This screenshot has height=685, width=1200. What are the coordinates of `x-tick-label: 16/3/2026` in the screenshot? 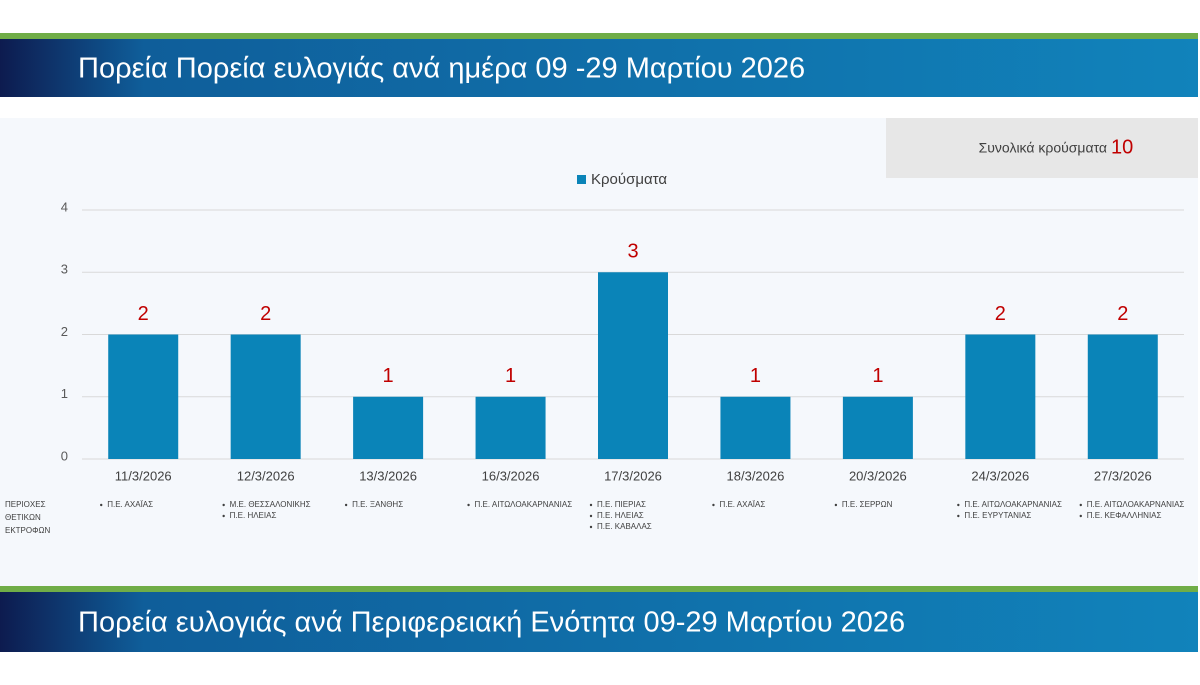 It's located at (511, 475).